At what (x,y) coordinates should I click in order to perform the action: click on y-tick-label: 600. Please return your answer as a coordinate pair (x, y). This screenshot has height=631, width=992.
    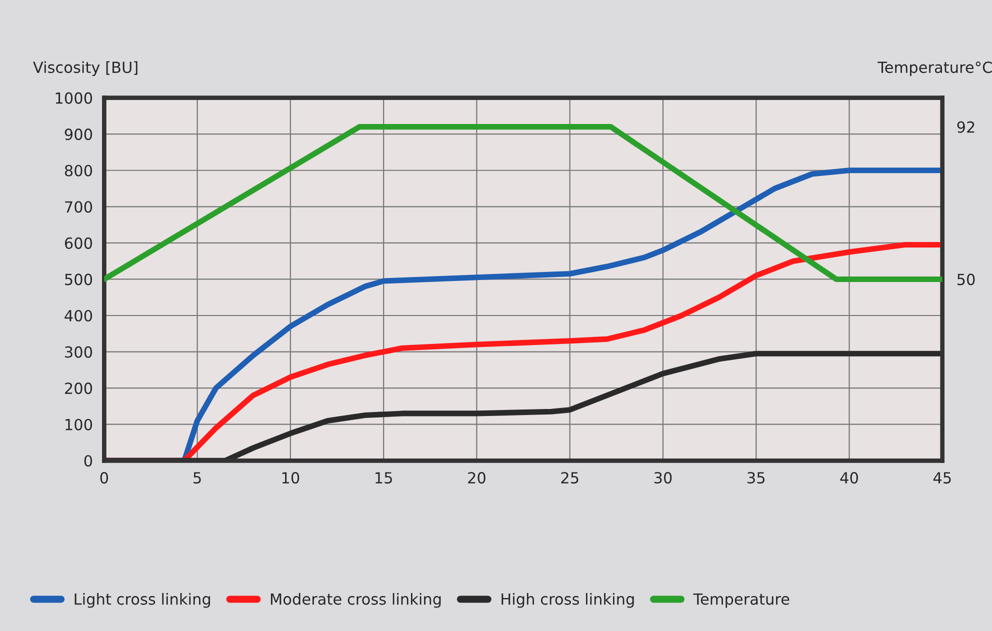
    Looking at the image, I should click on (78, 243).